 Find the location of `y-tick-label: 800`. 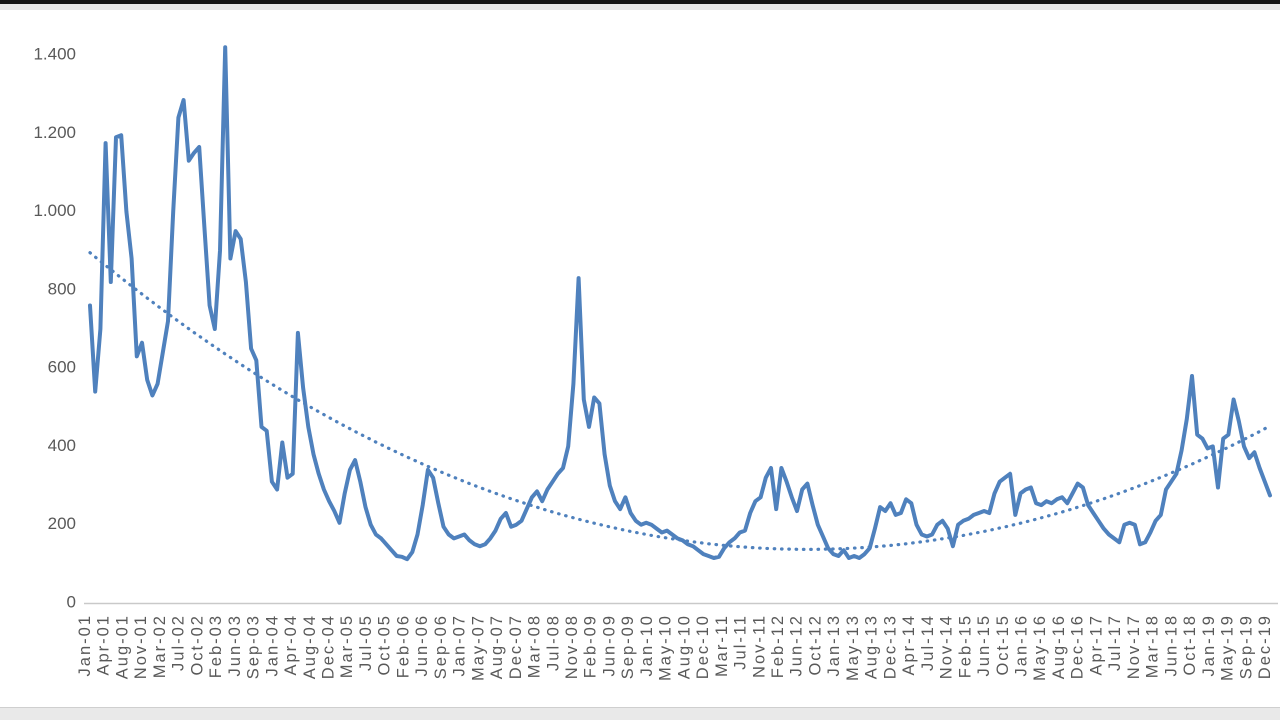

y-tick-label: 800 is located at coordinates (62, 288).